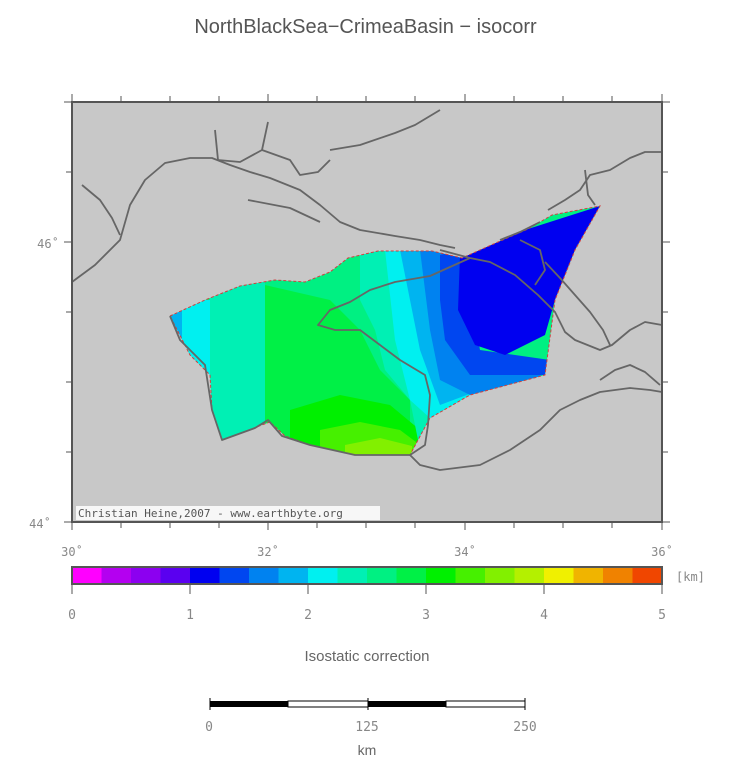  Describe the element at coordinates (426, 615) in the screenshot. I see `colorbar-tick-3: 3` at that location.